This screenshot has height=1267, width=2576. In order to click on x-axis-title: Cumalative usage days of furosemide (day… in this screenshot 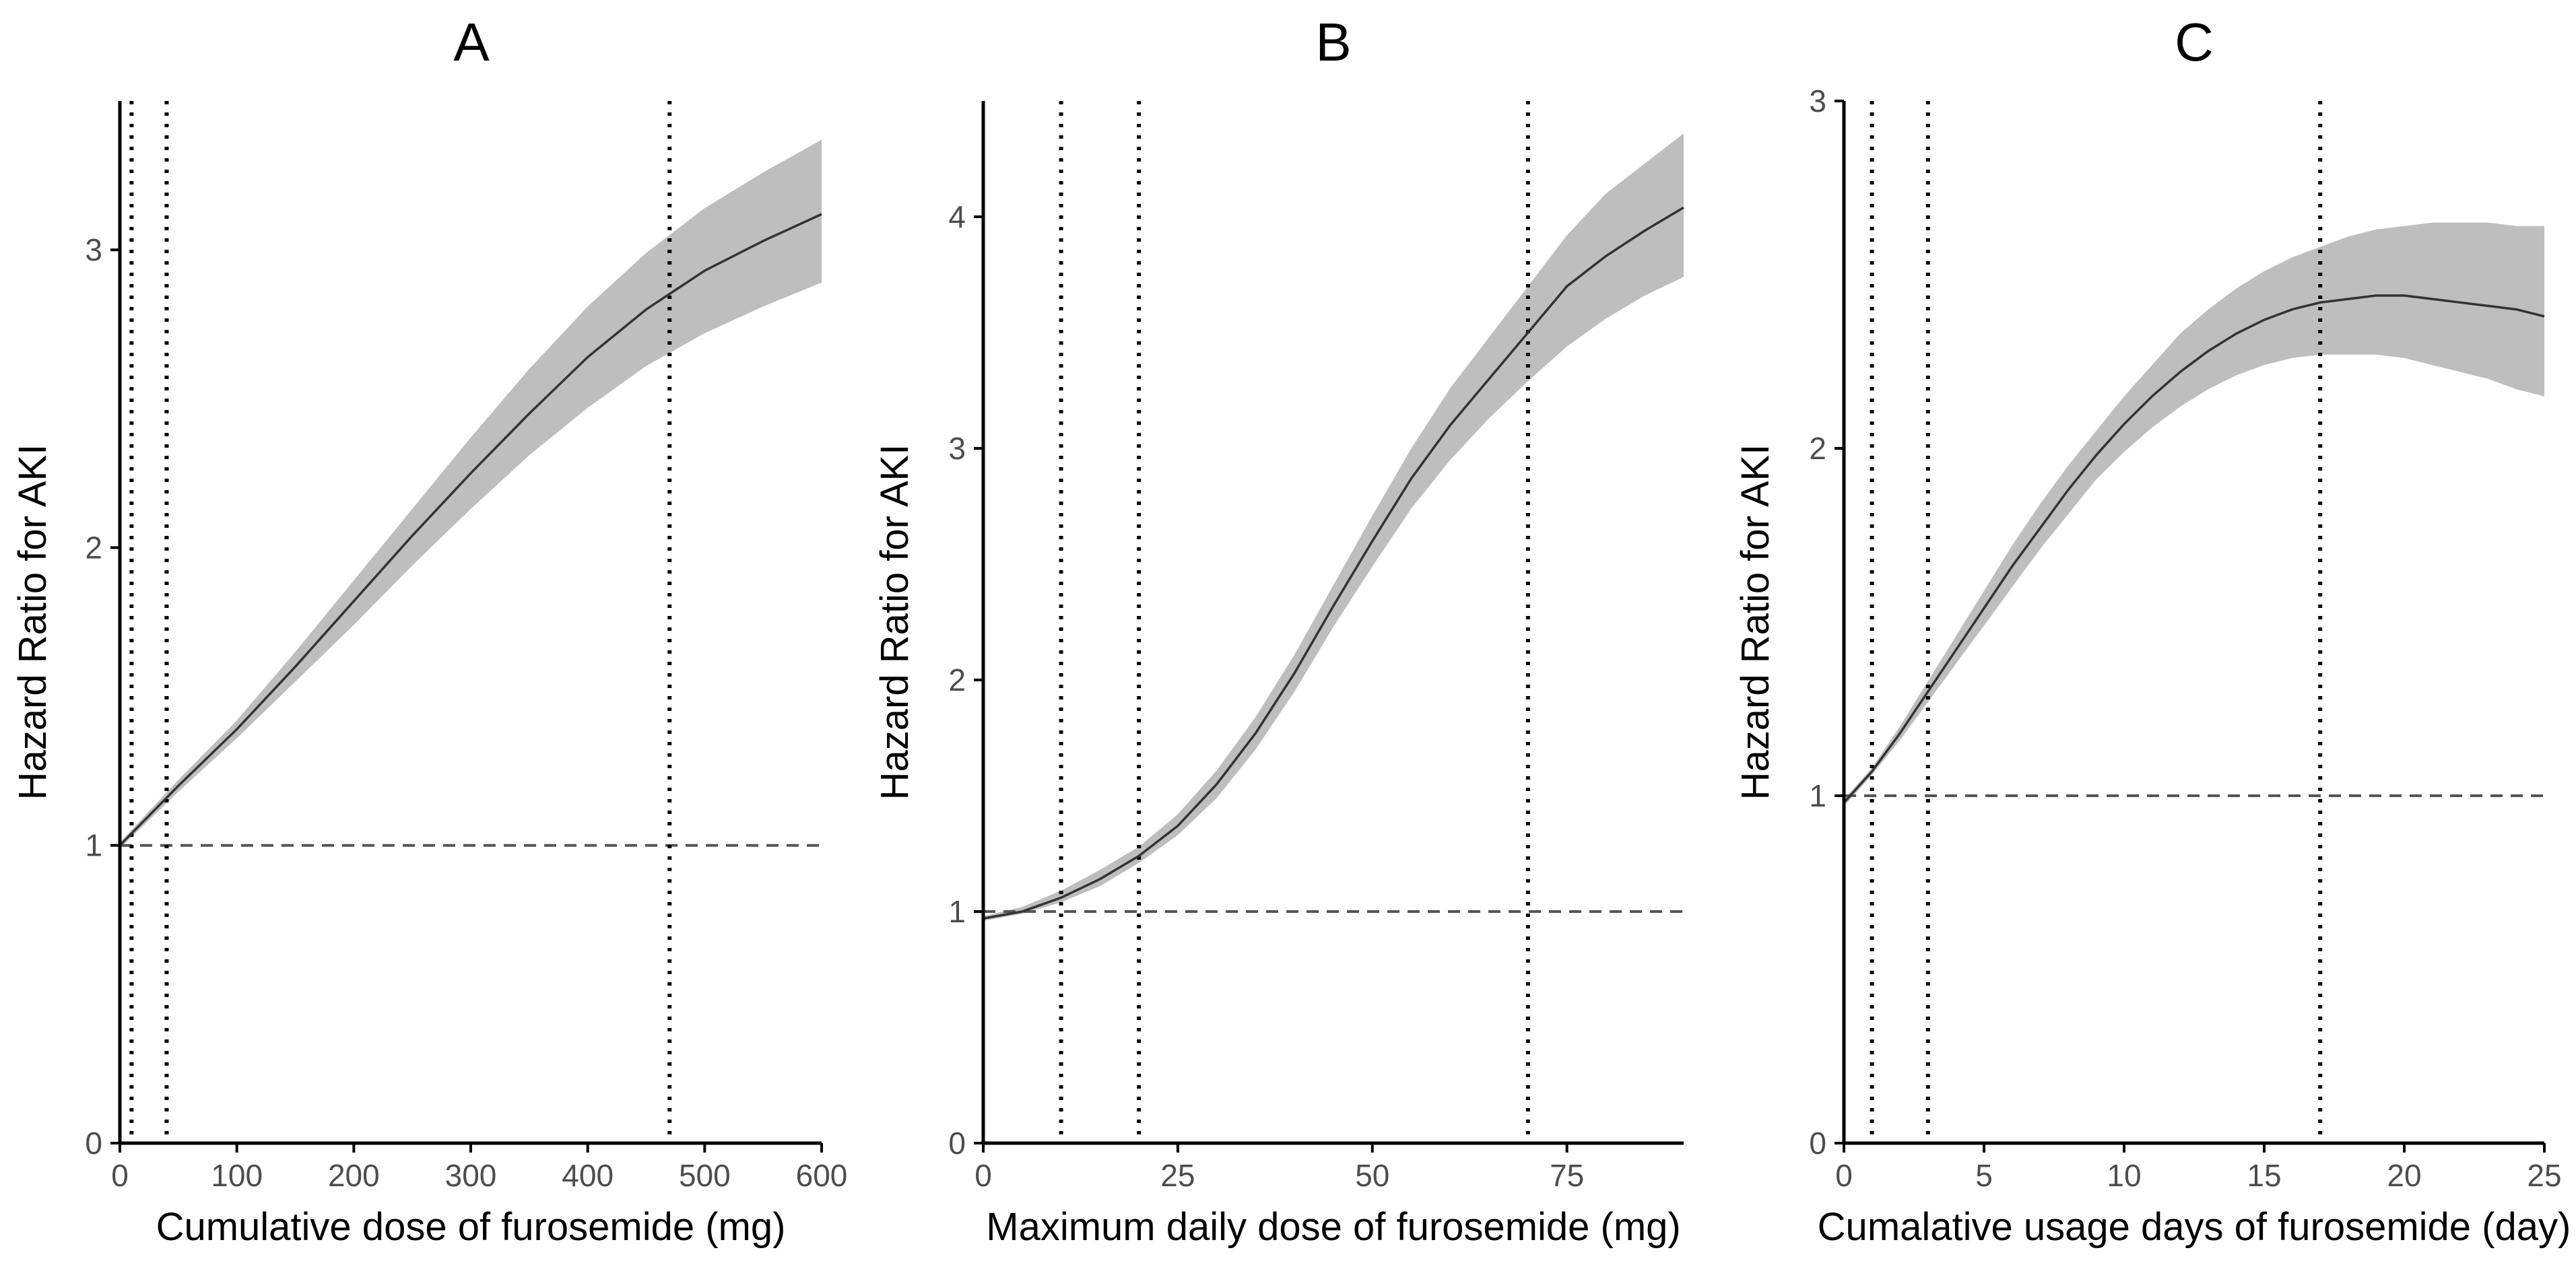, I will do `click(2194, 1227)`.